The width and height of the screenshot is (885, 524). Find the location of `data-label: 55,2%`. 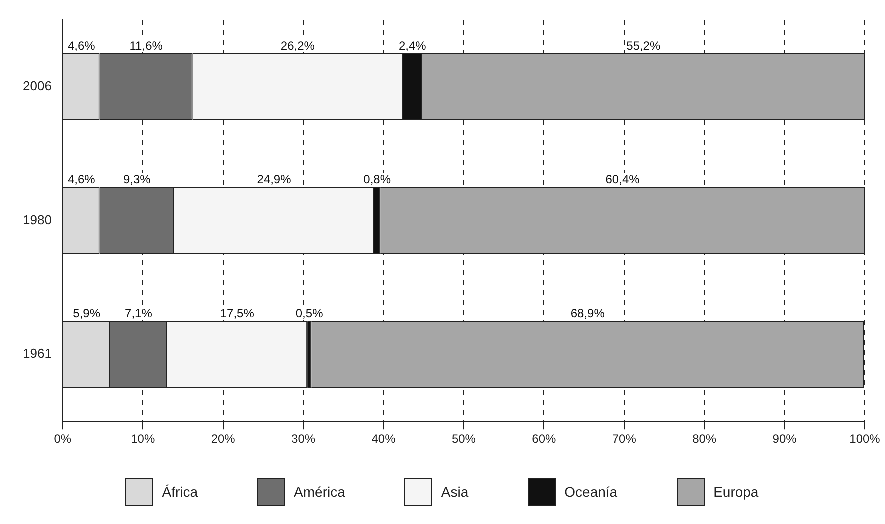

data-label: 55,2% is located at coordinates (643, 45).